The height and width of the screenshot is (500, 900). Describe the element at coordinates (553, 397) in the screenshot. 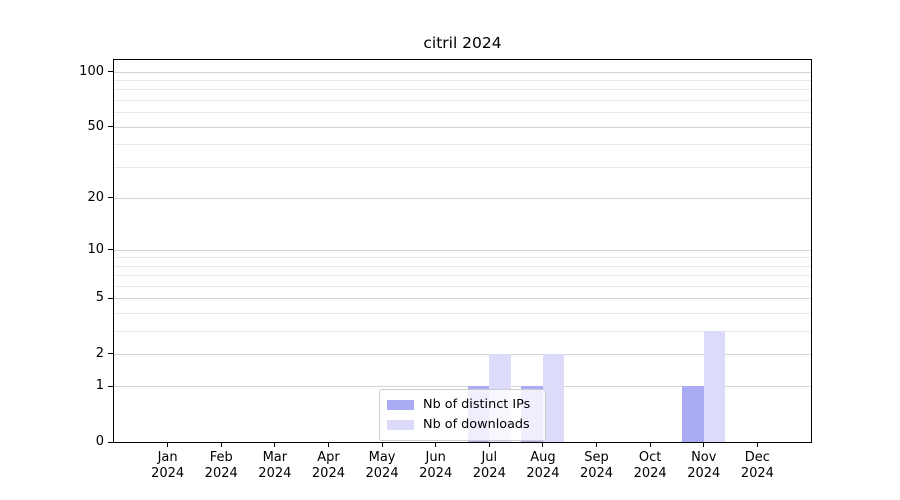

I see `bar-downloads-aug` at that location.